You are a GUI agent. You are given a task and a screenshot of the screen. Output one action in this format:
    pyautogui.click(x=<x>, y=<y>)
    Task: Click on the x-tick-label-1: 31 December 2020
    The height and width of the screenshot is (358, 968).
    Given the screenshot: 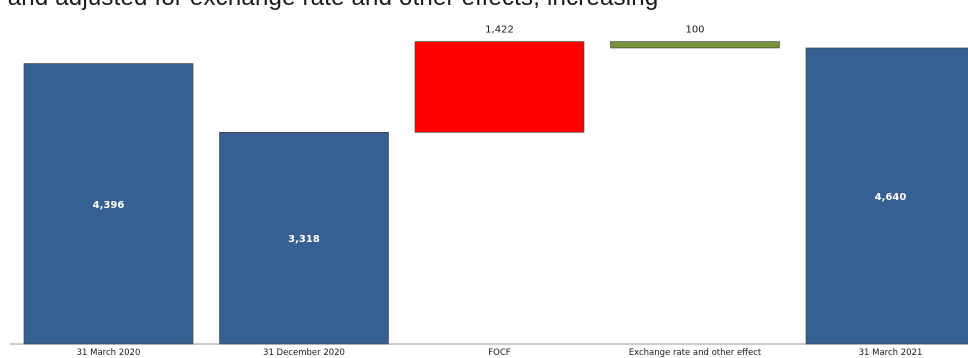 What is the action you would take?
    pyautogui.click(x=304, y=353)
    